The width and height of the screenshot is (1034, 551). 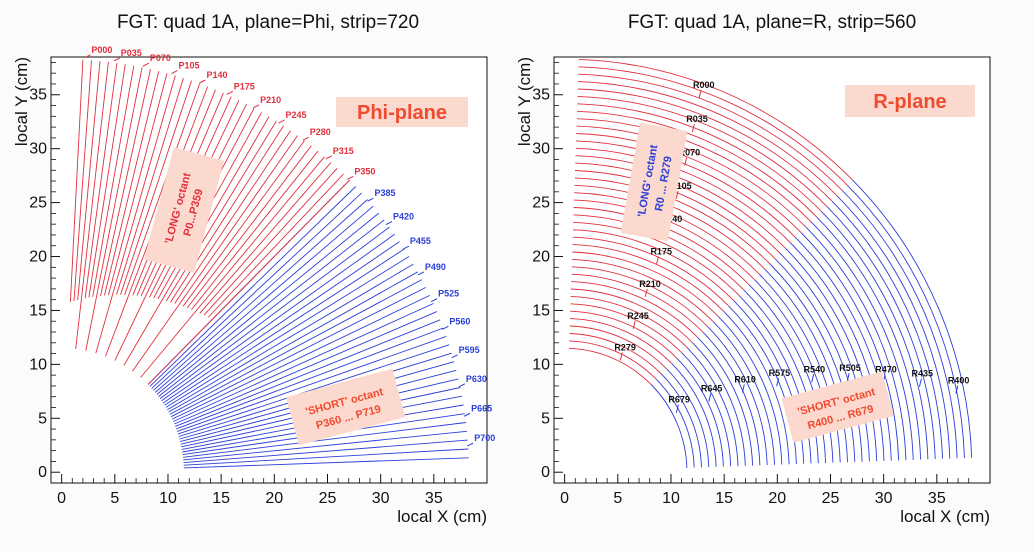 I want to click on r-x-tick-label: 10, so click(x=671, y=498).